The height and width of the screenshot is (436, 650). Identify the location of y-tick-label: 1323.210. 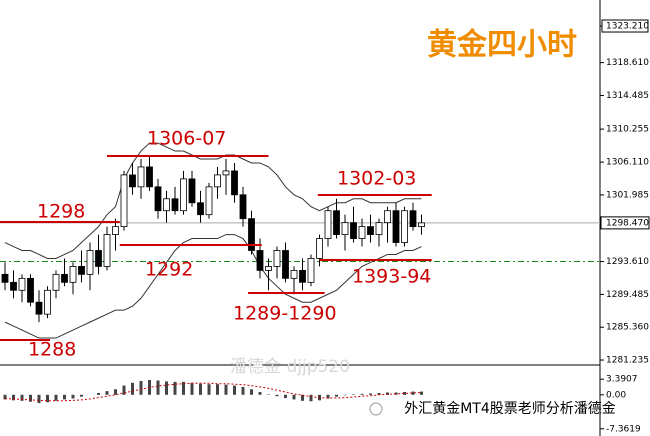
(627, 27).